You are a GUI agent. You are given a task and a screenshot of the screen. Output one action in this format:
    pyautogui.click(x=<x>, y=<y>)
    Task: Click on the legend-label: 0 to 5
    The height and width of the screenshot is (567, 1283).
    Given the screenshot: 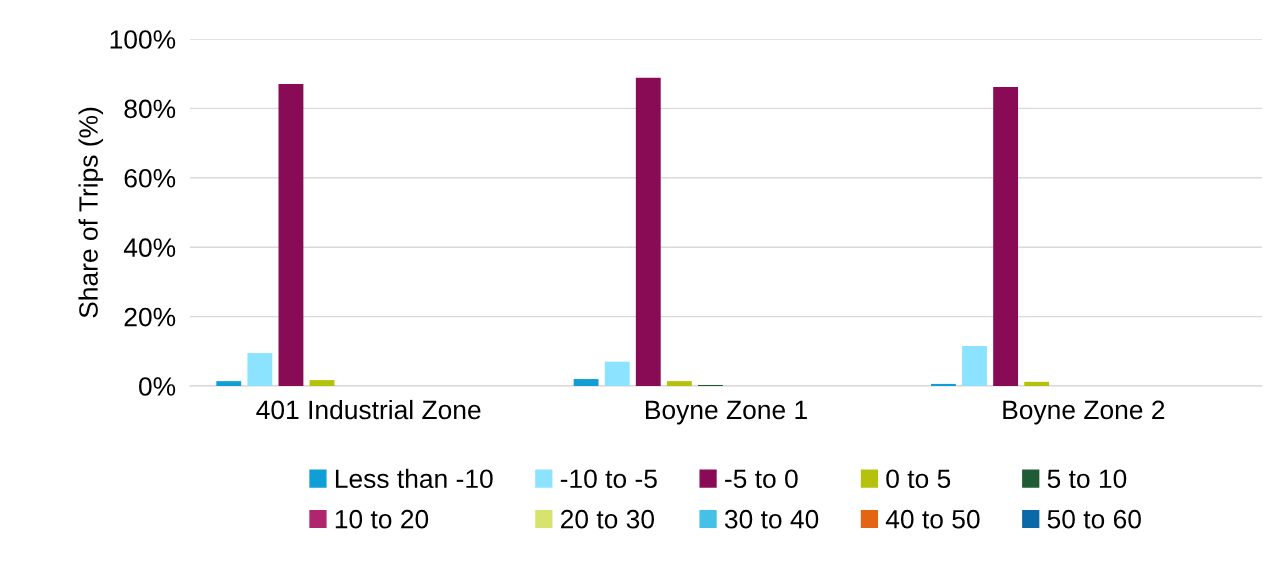 What is the action you would take?
    pyautogui.click(x=918, y=479)
    